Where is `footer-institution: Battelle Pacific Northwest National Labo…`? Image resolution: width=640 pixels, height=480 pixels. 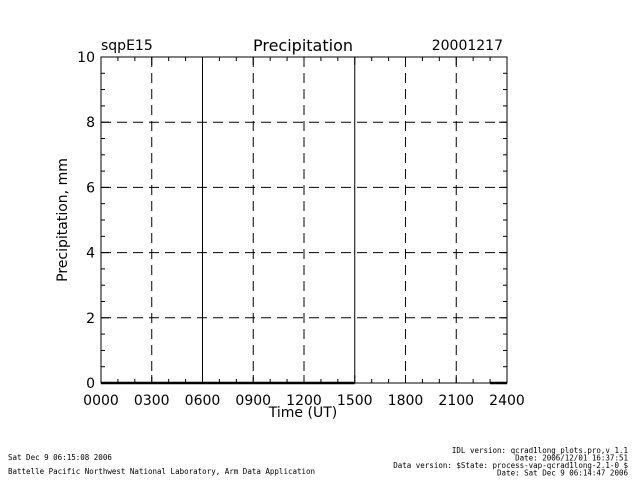
footer-institution: Battelle Pacific Northwest National Labo… is located at coordinates (161, 471).